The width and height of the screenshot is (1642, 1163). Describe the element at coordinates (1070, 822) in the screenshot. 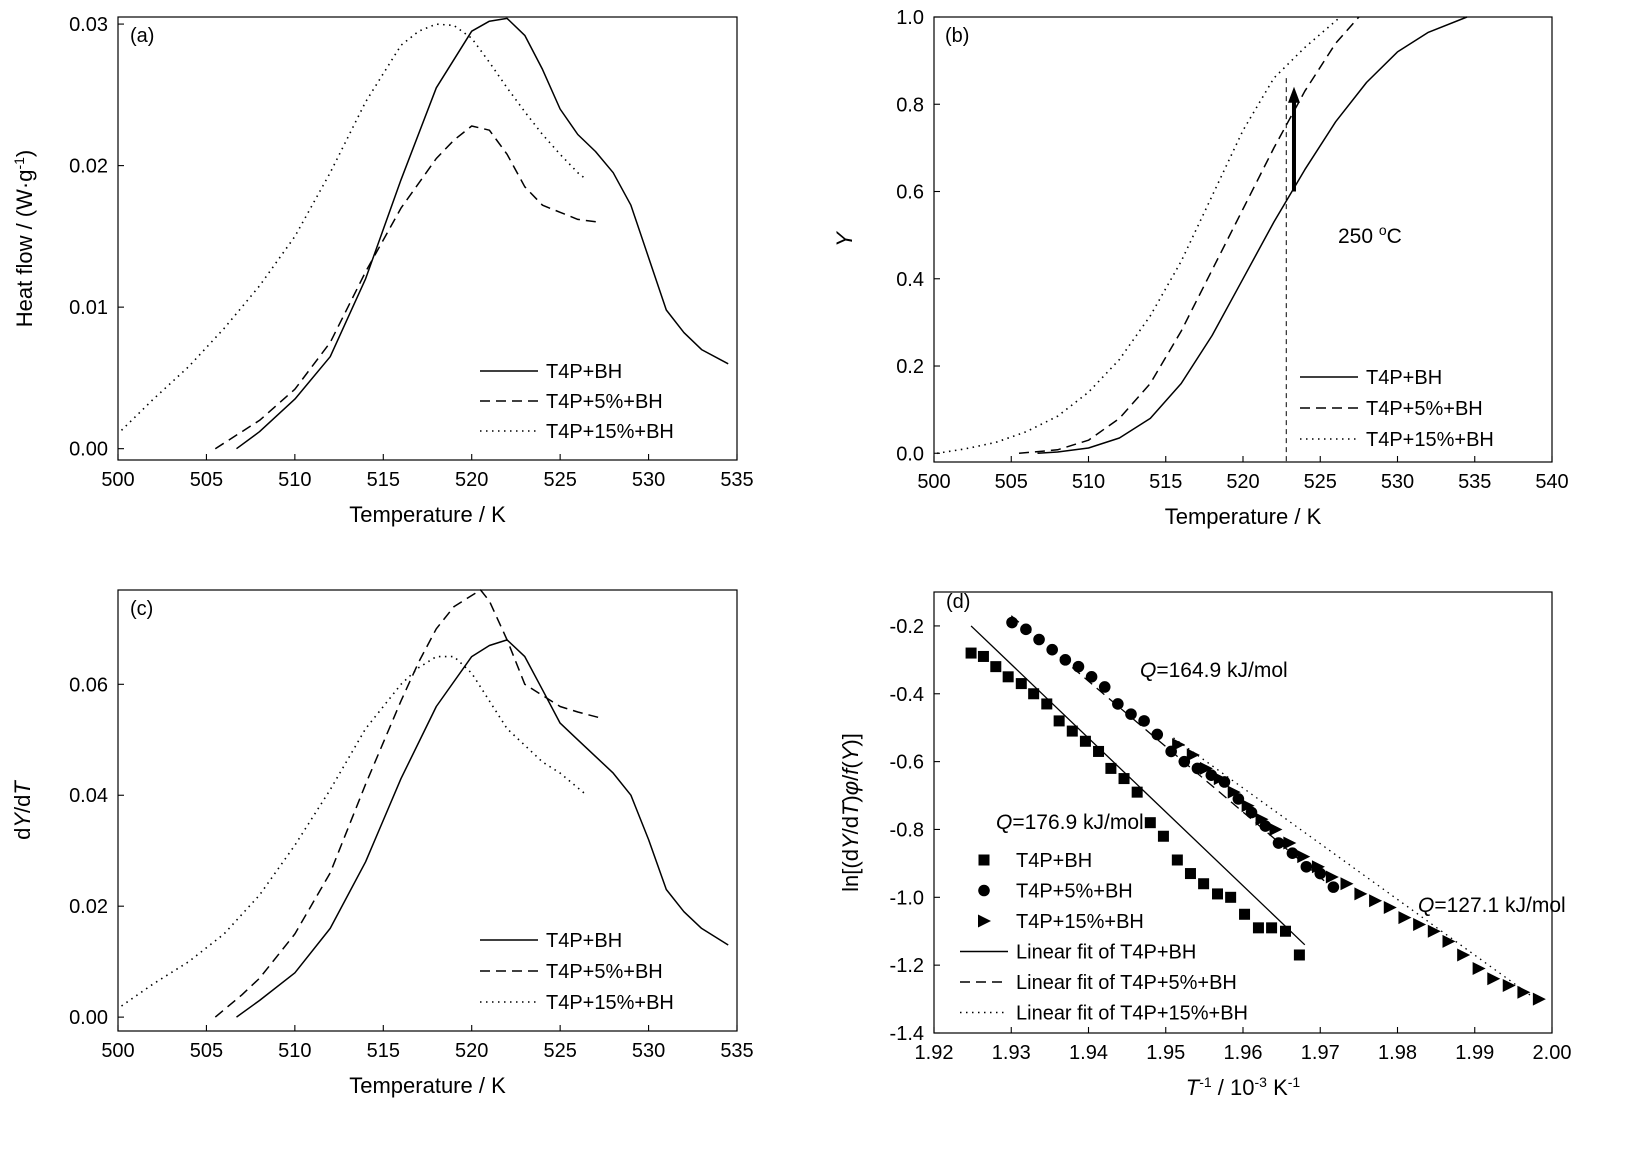

I see `annotation-q-value: Q=176.9 kJ/mol` at that location.